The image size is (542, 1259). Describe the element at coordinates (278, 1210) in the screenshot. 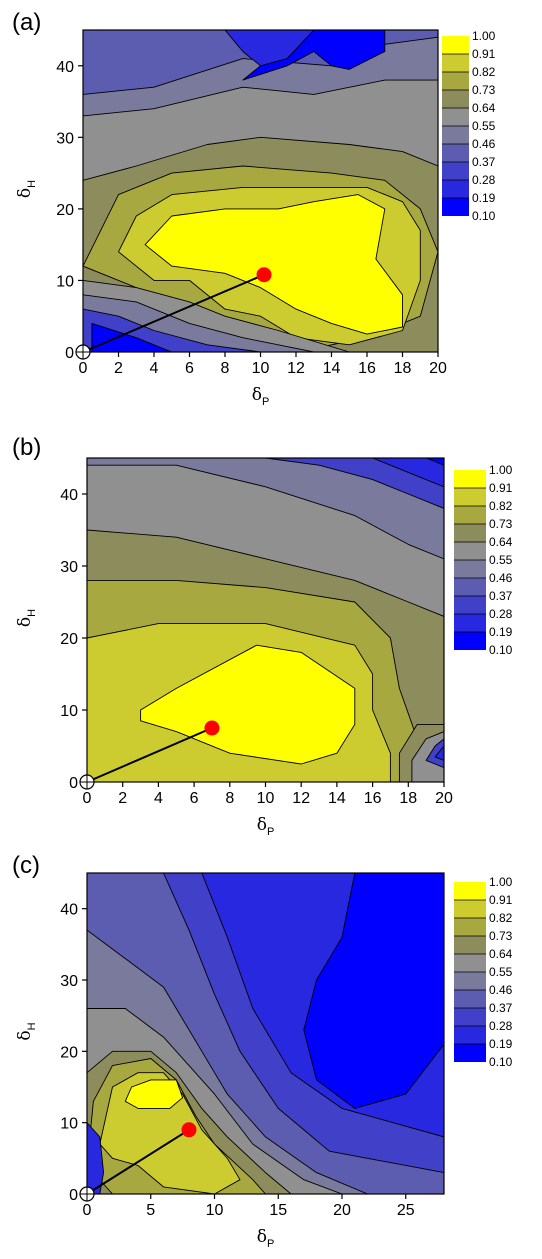

I see `x-tick-label: 15` at that location.